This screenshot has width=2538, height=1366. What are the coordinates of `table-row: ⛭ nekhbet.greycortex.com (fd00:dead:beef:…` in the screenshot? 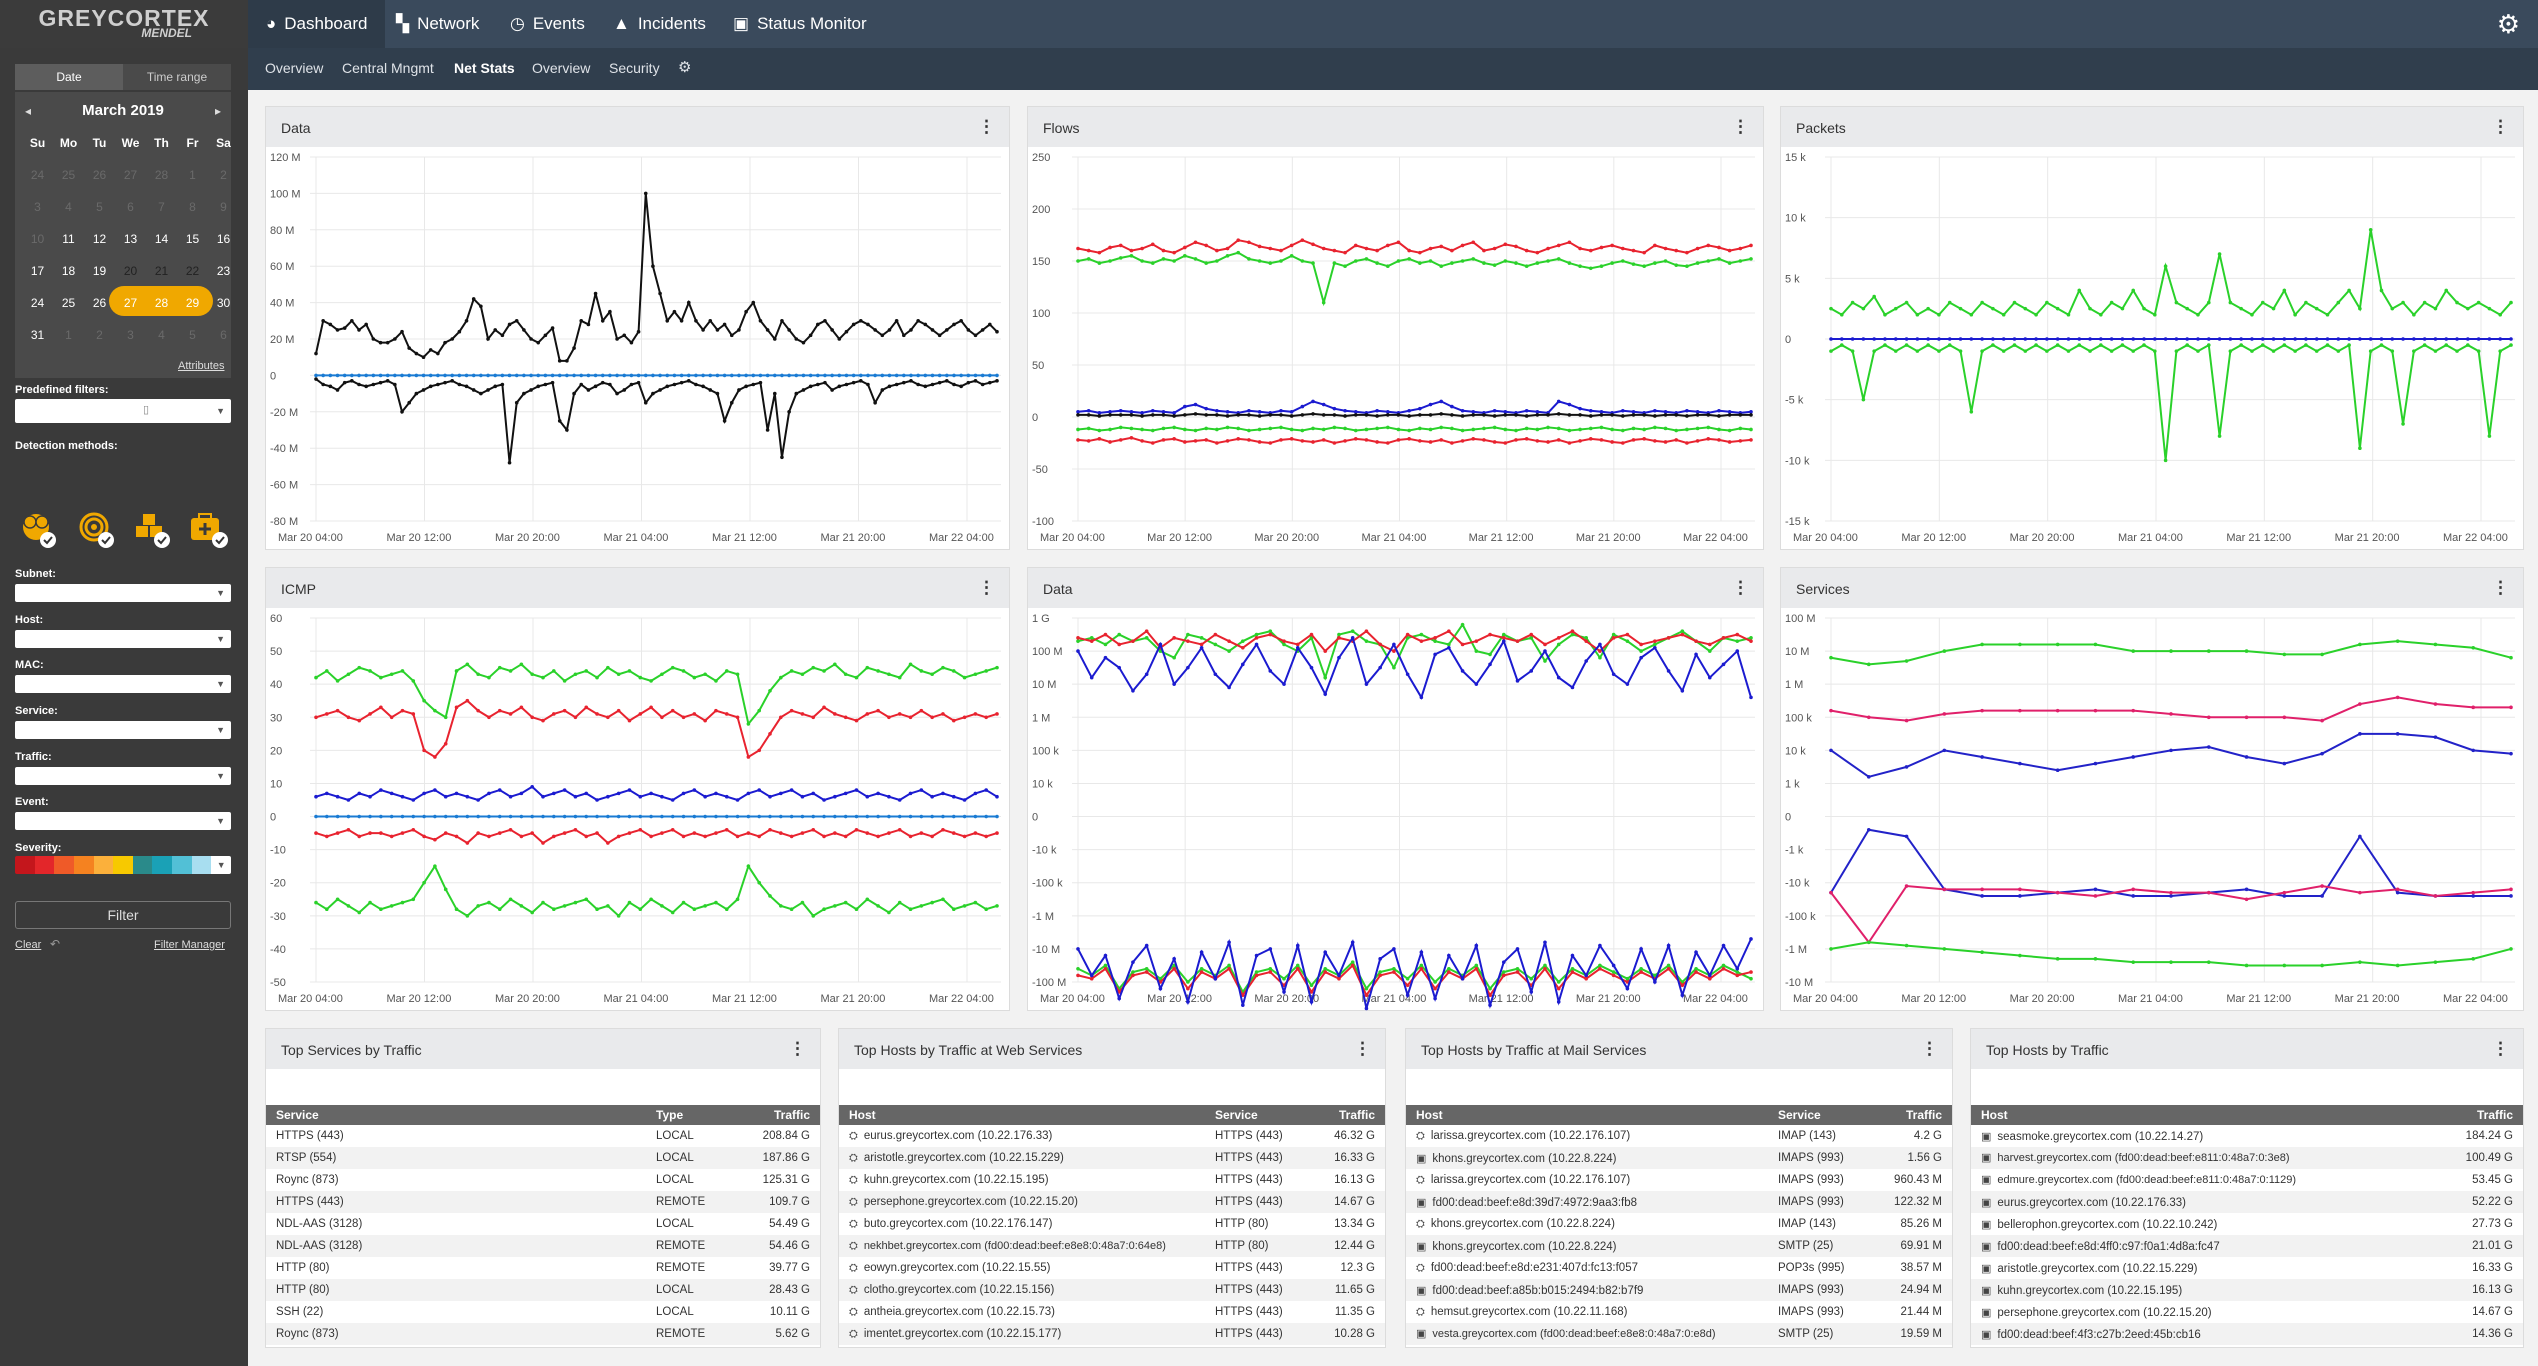 It's located at (1112, 1246).